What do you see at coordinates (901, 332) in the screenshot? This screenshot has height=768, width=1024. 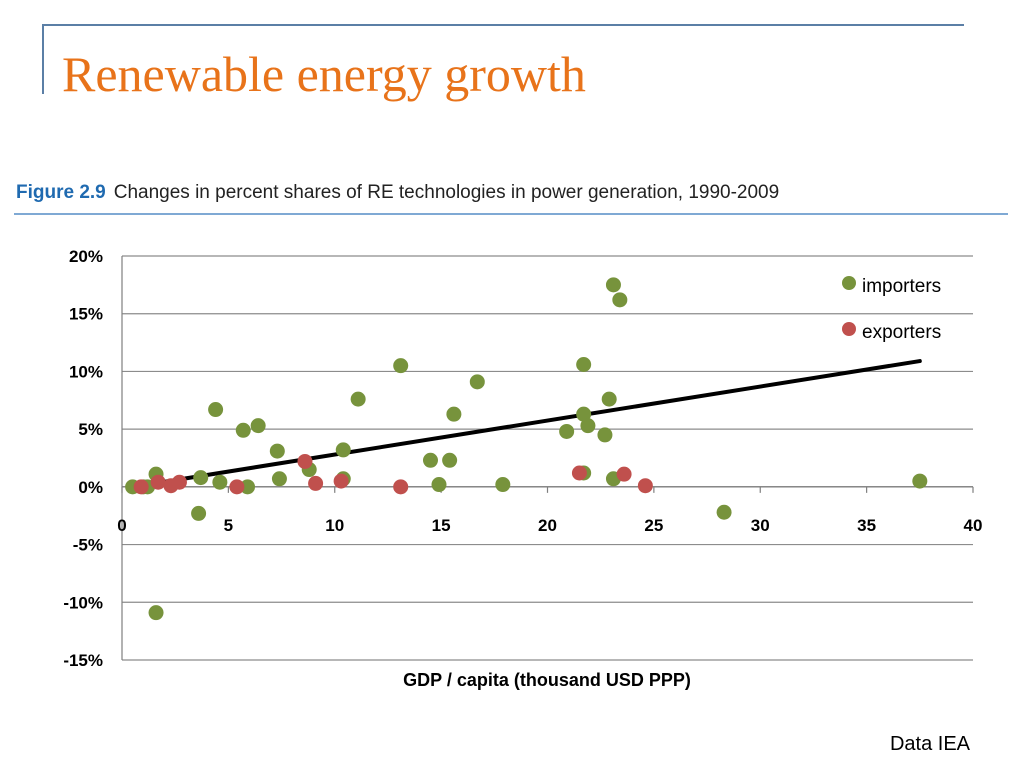 I see `legend-label-exporters: exporters` at bounding box center [901, 332].